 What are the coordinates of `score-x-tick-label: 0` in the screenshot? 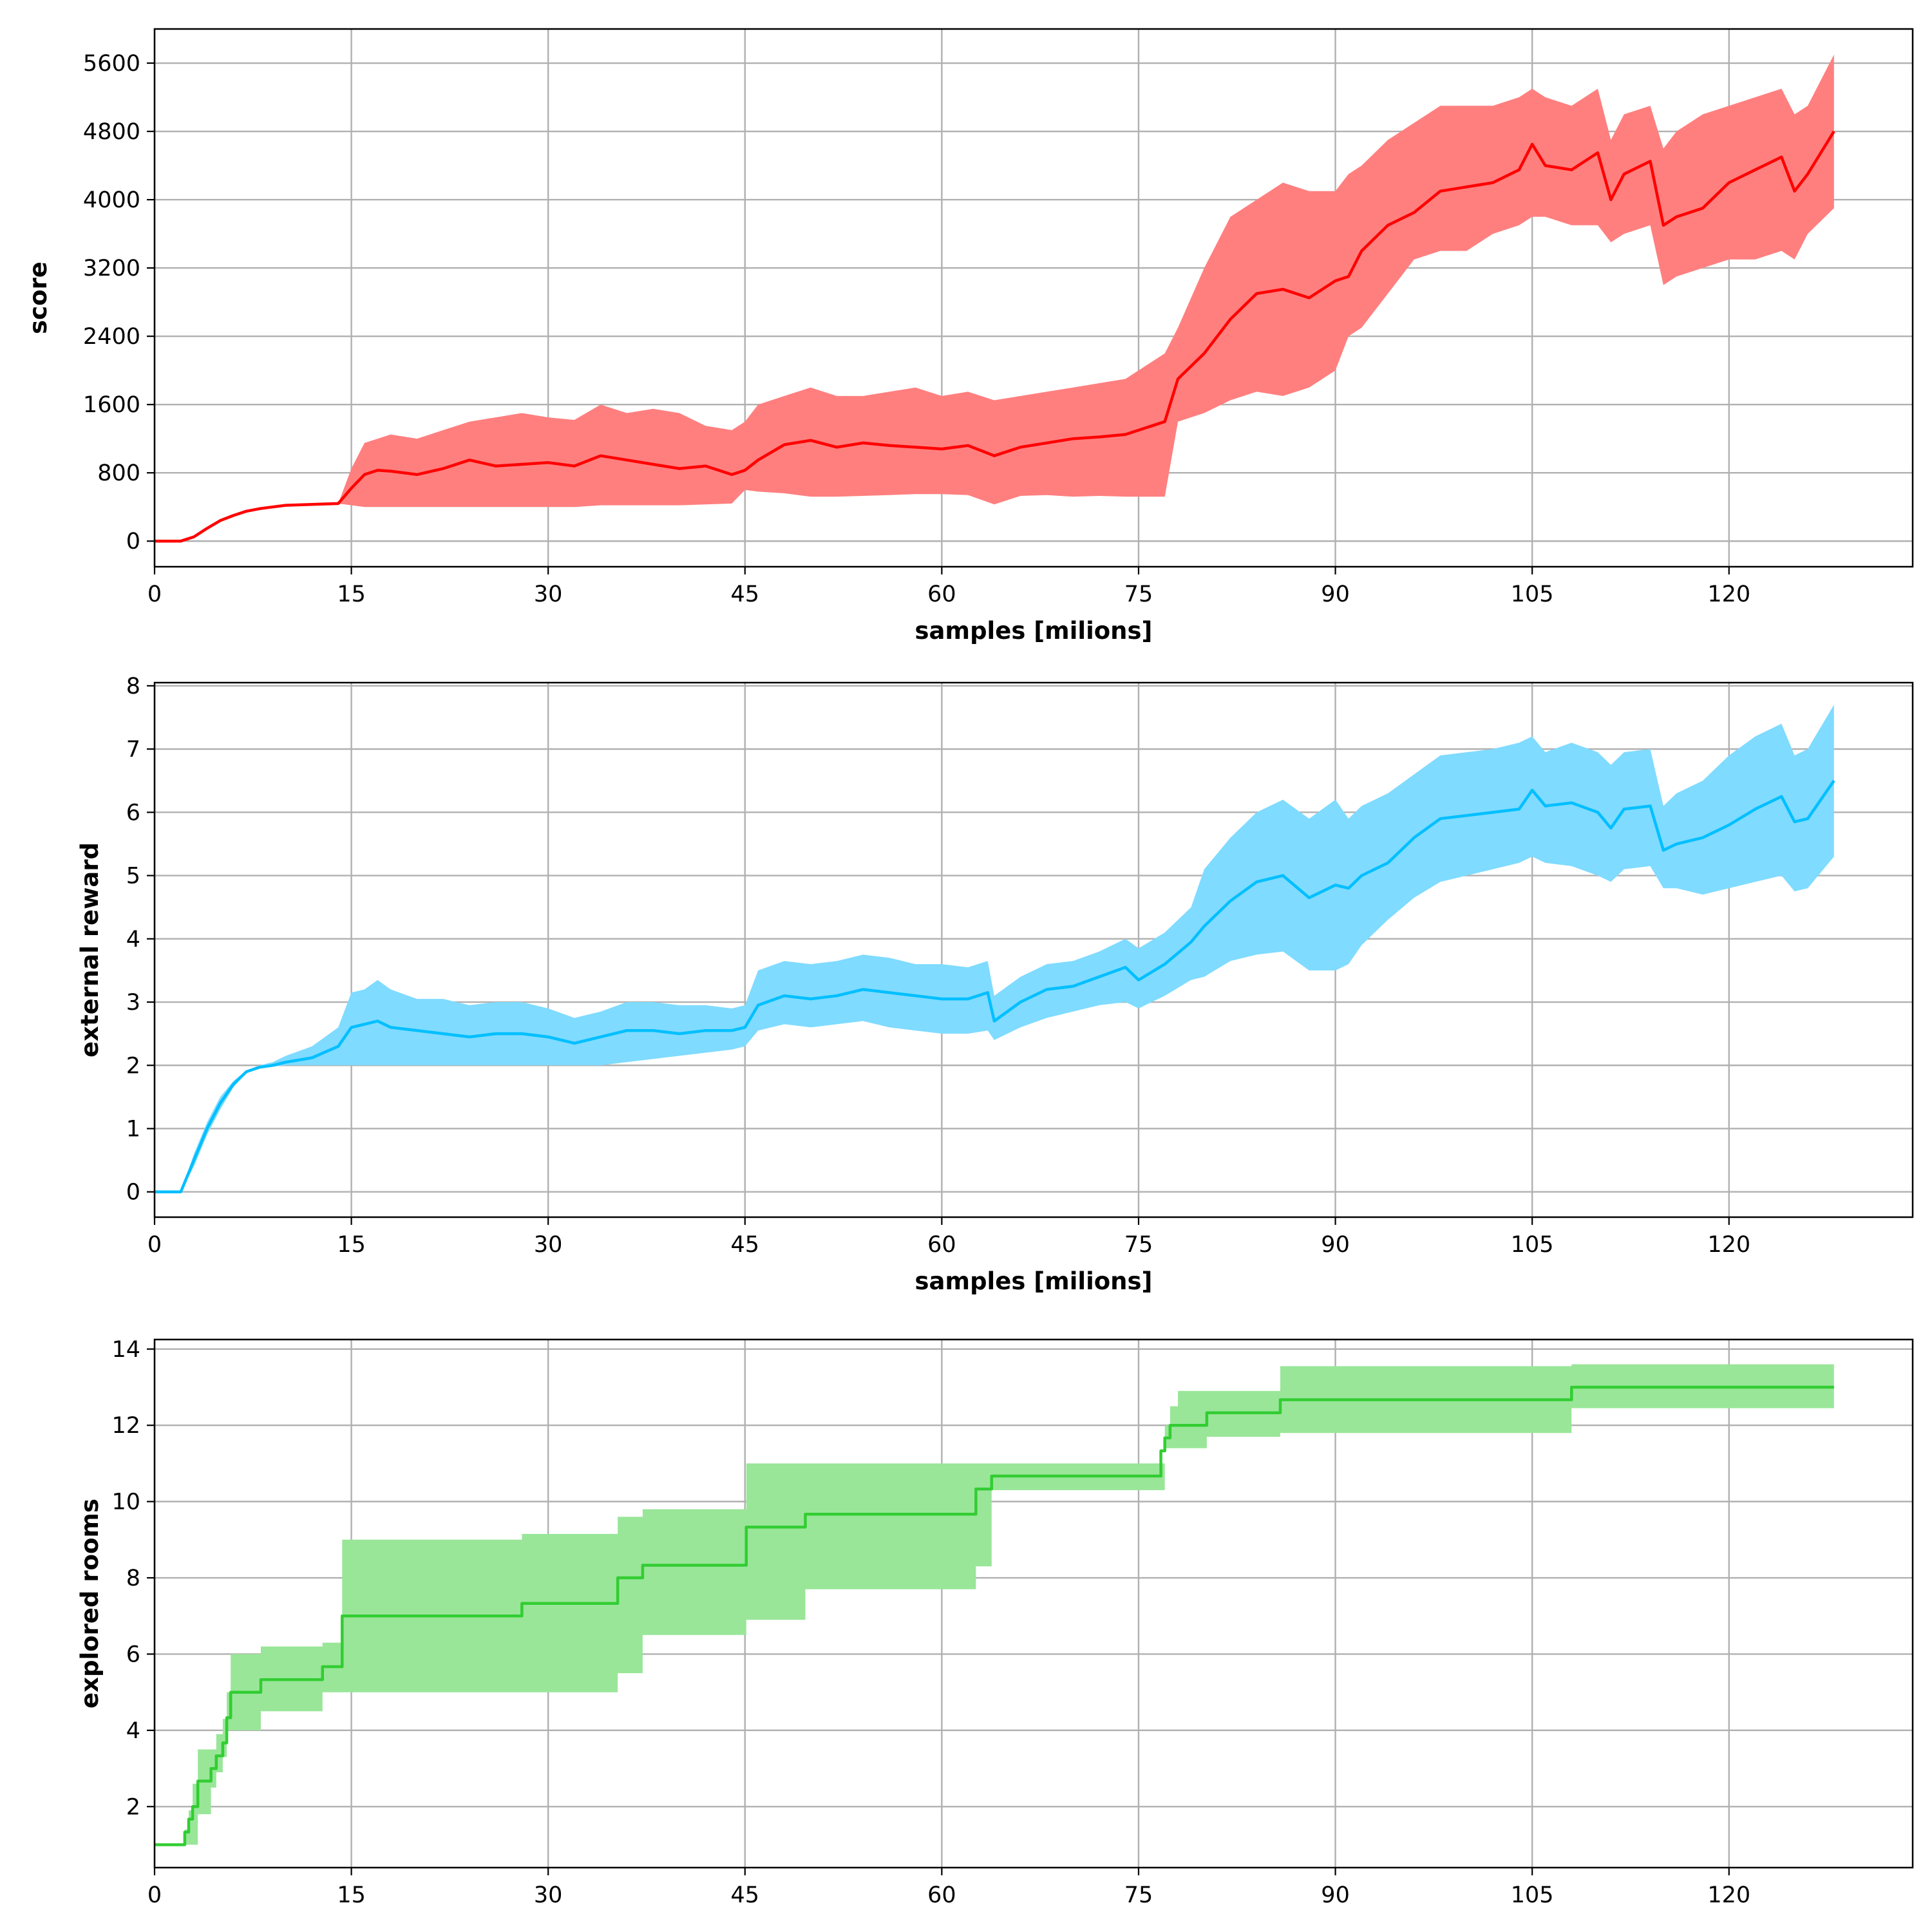 It's located at (155, 594).